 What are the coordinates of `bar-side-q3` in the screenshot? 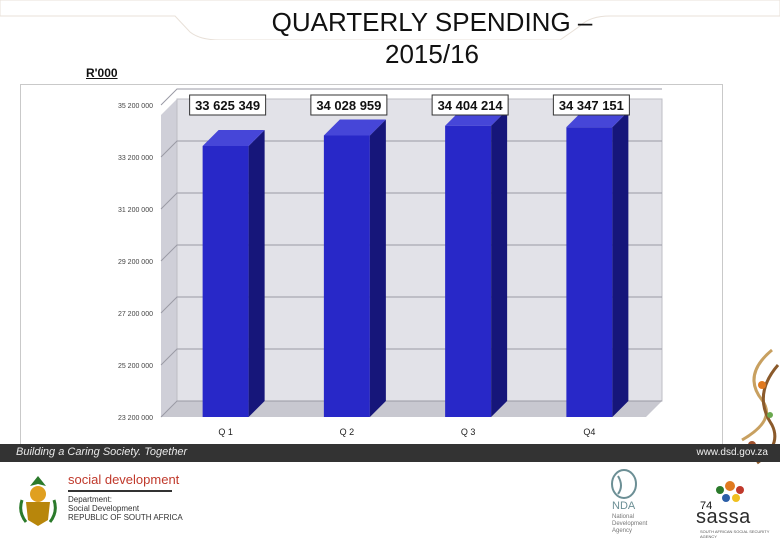 It's located at (499, 263).